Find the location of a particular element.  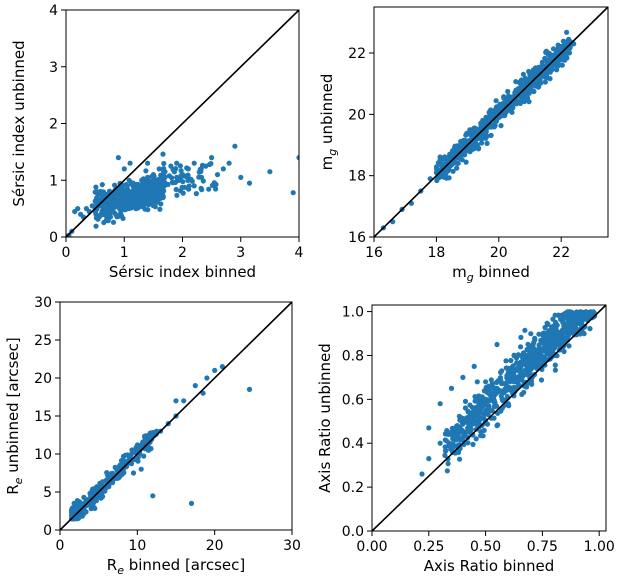

x-tick-label: 4 is located at coordinates (299, 253).